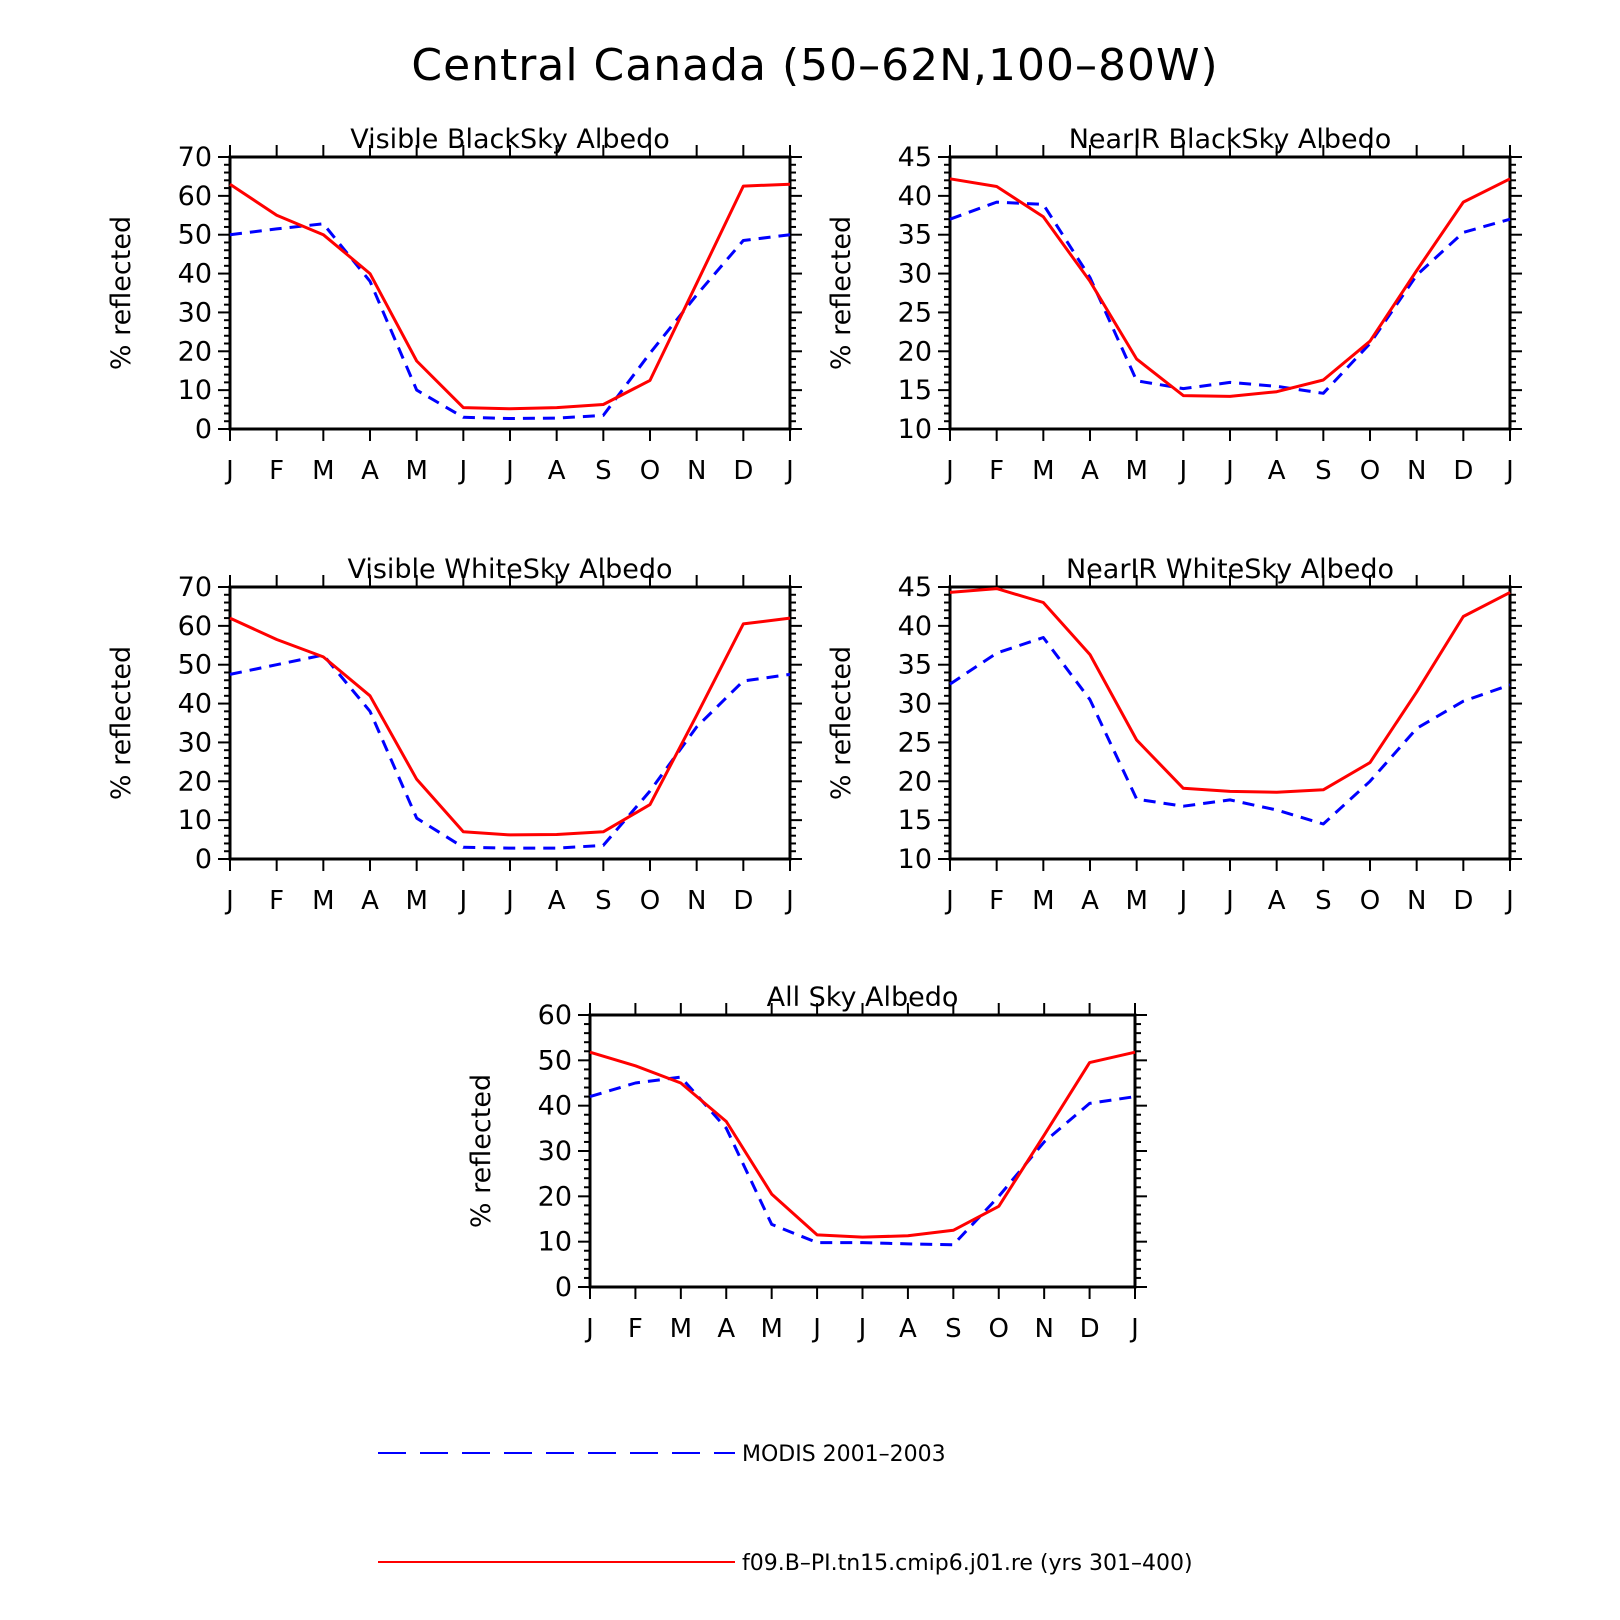 Image resolution: width=1620 pixels, height=1620 pixels. What do you see at coordinates (814, 65) in the screenshot?
I see `figure-title: Central Canada (50–62N,100–80W)` at bounding box center [814, 65].